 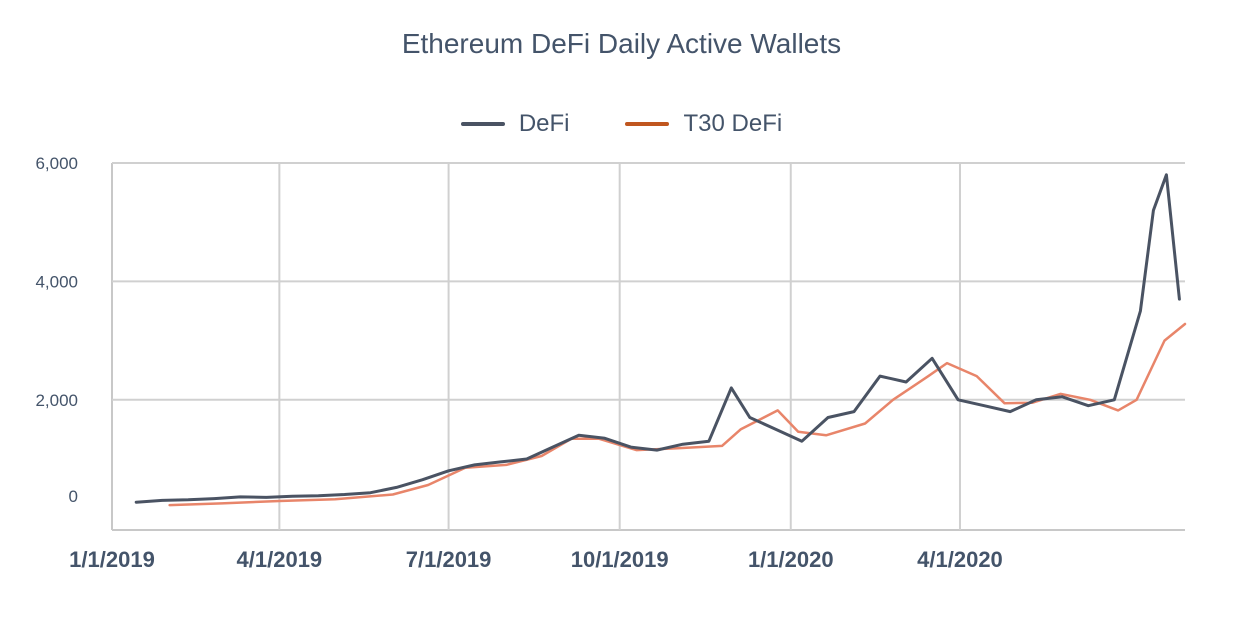 I want to click on y-tick-label: 2,000, so click(x=56, y=400).